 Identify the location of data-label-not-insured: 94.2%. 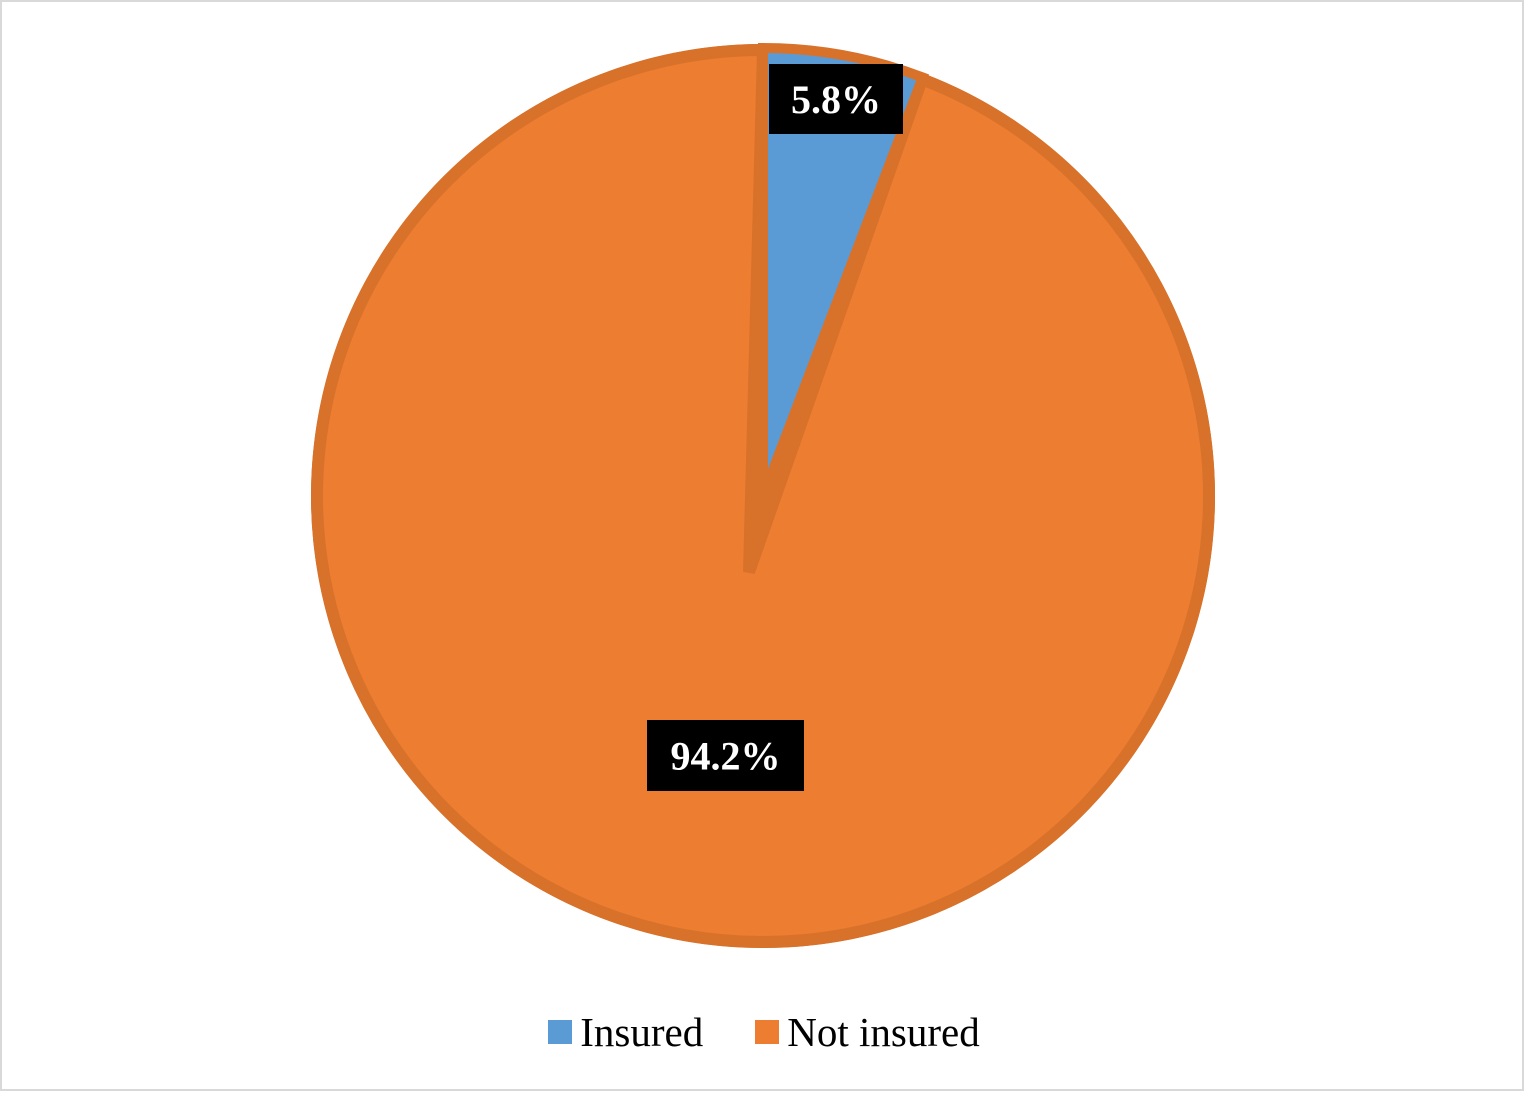
(725, 755).